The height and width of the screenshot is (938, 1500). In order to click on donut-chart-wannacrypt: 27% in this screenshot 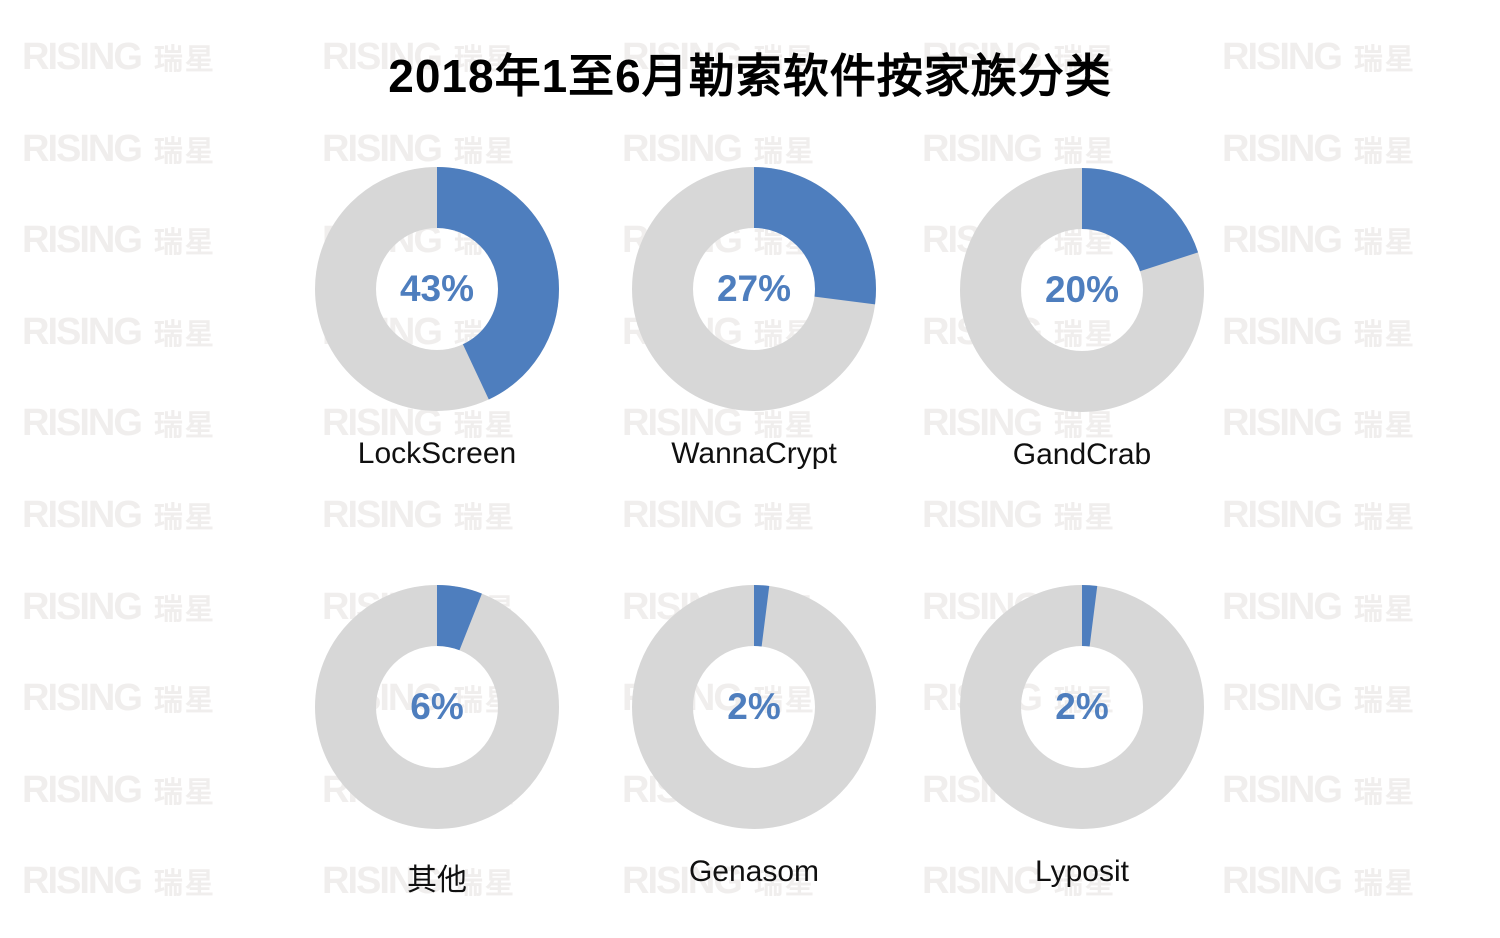, I will do `click(754, 289)`.